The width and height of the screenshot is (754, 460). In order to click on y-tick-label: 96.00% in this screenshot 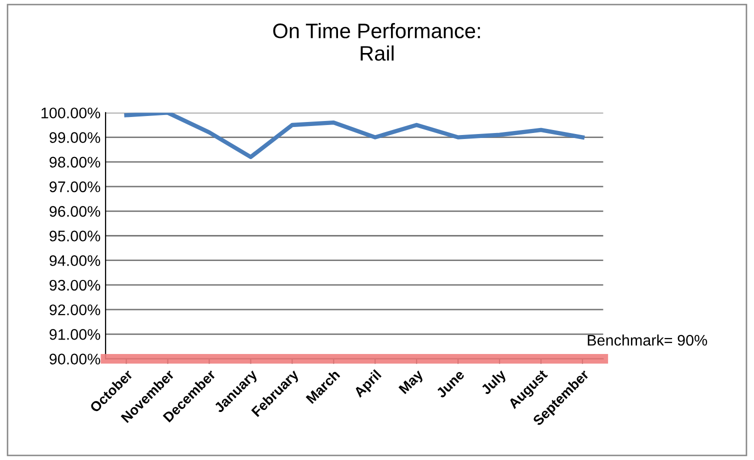, I will do `click(75, 211)`.